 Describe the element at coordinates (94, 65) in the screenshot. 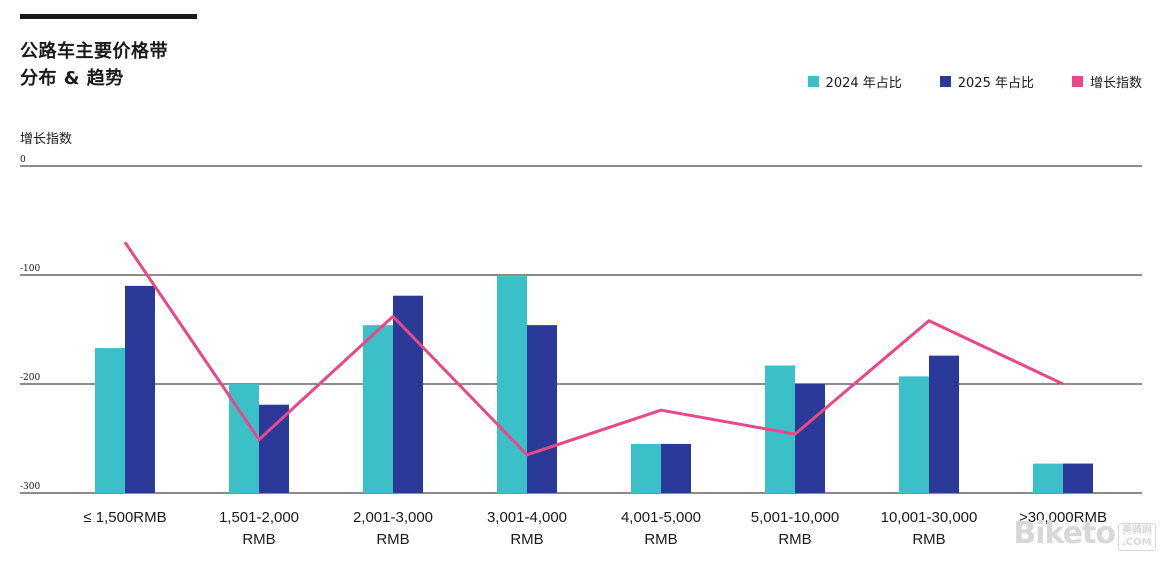

I see `chart-title: 公路车主要价格带 分布 & 趋势` at that location.